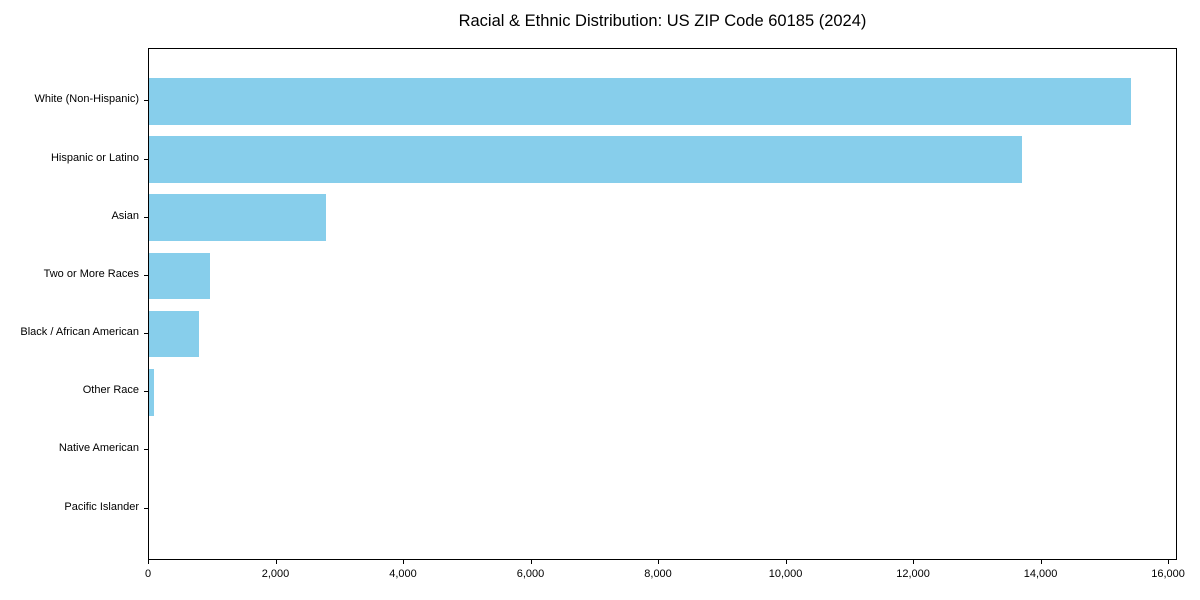 The width and height of the screenshot is (1200, 600). What do you see at coordinates (658, 574) in the screenshot?
I see `x-tick-label: 8,000` at bounding box center [658, 574].